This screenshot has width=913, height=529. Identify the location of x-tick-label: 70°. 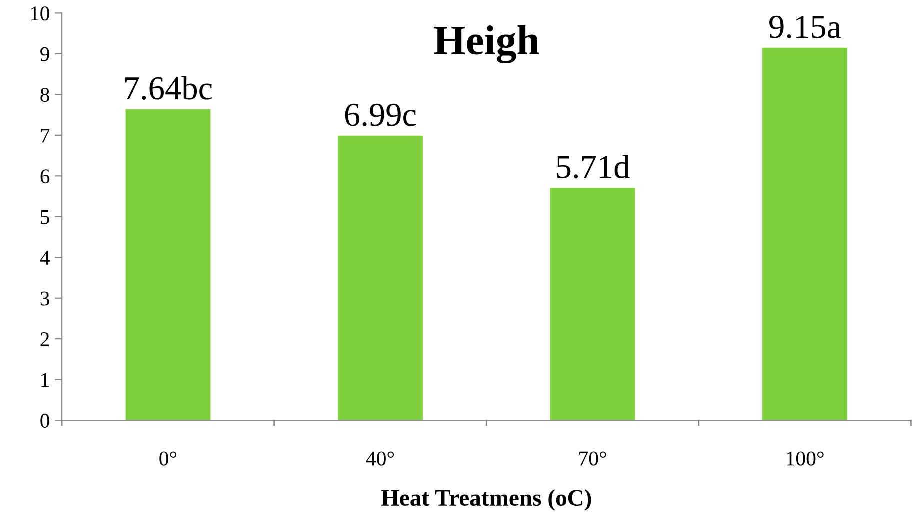
(593, 459).